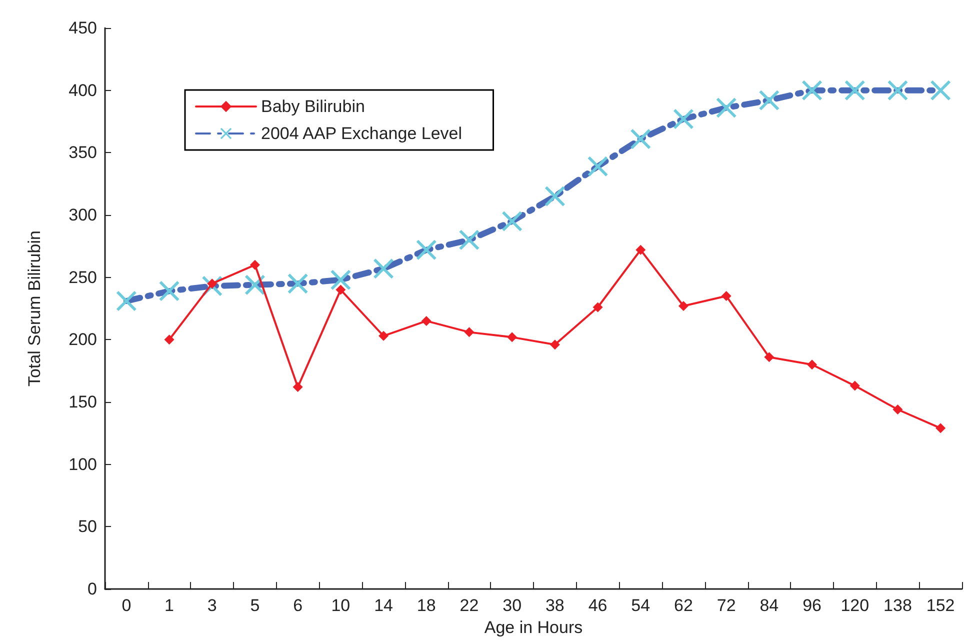 The width and height of the screenshot is (966, 643). I want to click on x-tick-label: 6, so click(298, 605).